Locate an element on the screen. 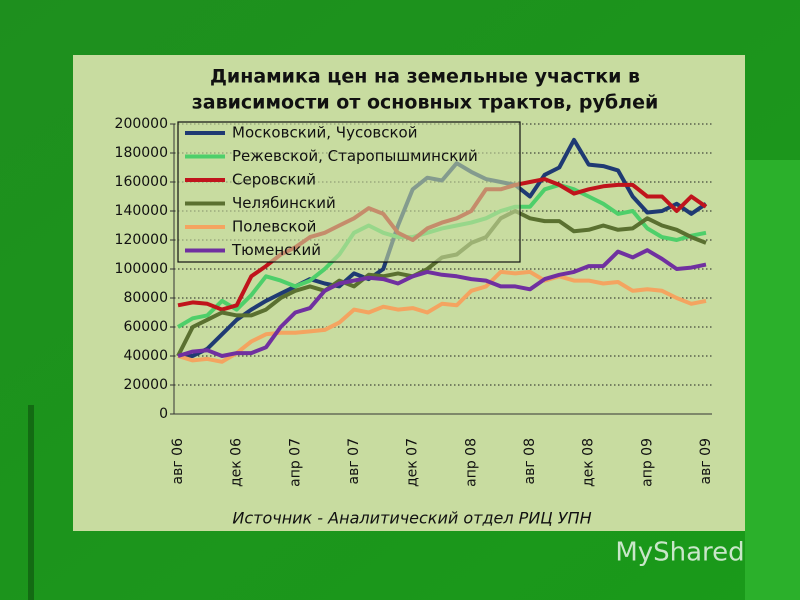  chart-title: Динамика цен на земельные участки в is located at coordinates (425, 77).